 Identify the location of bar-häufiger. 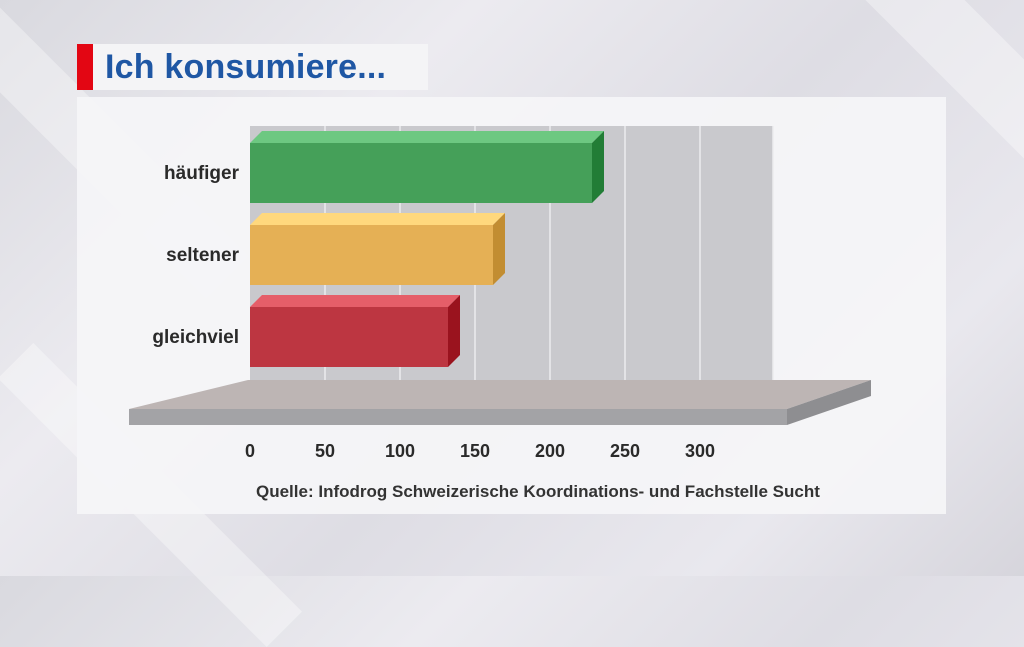
(421, 173).